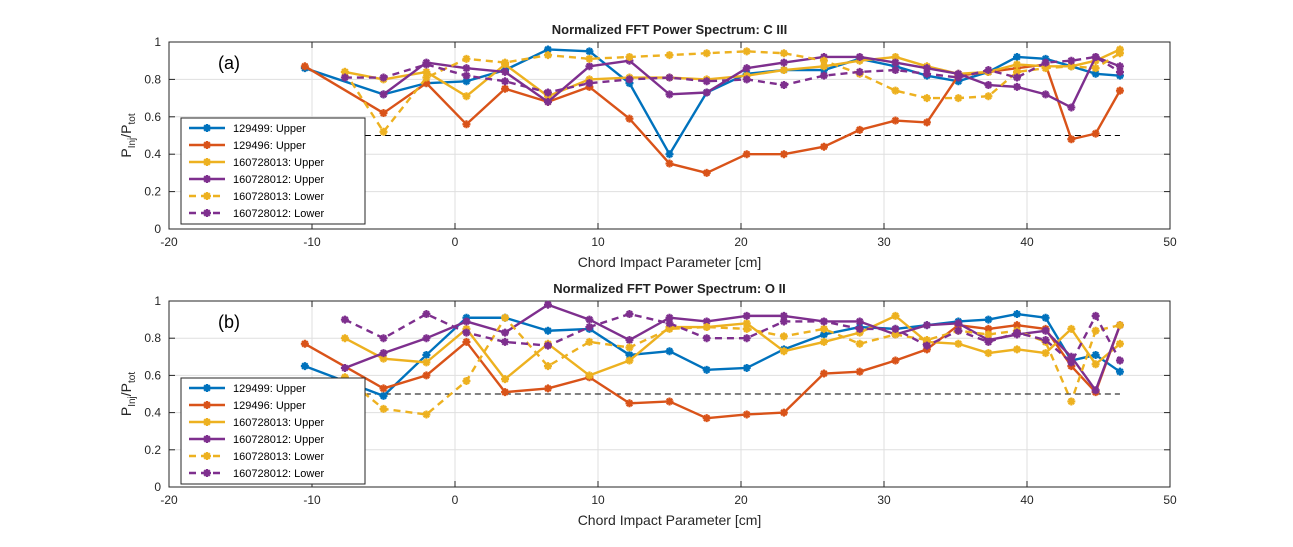 This screenshot has height=547, width=1293. I want to click on legend-label: 160728012: Lower, so click(278, 214).